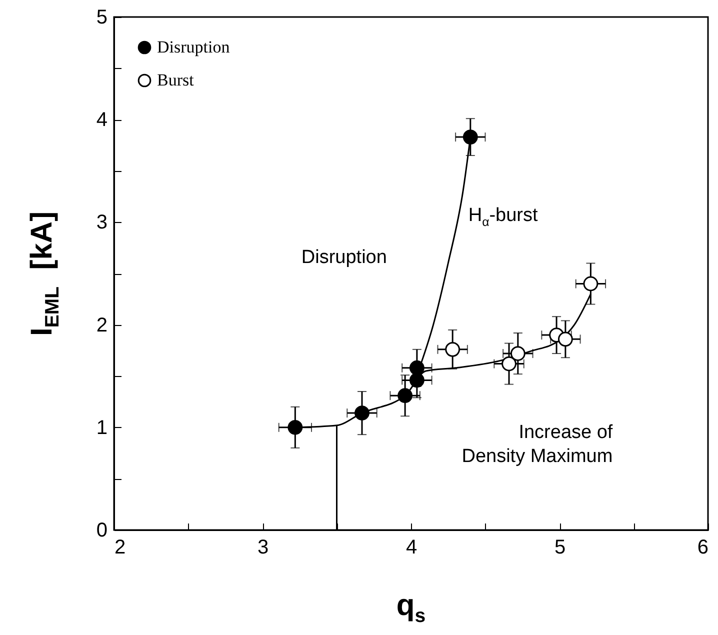 This screenshot has height=635, width=718. What do you see at coordinates (102, 531) in the screenshot?
I see `y-tick-label: 0` at bounding box center [102, 531].